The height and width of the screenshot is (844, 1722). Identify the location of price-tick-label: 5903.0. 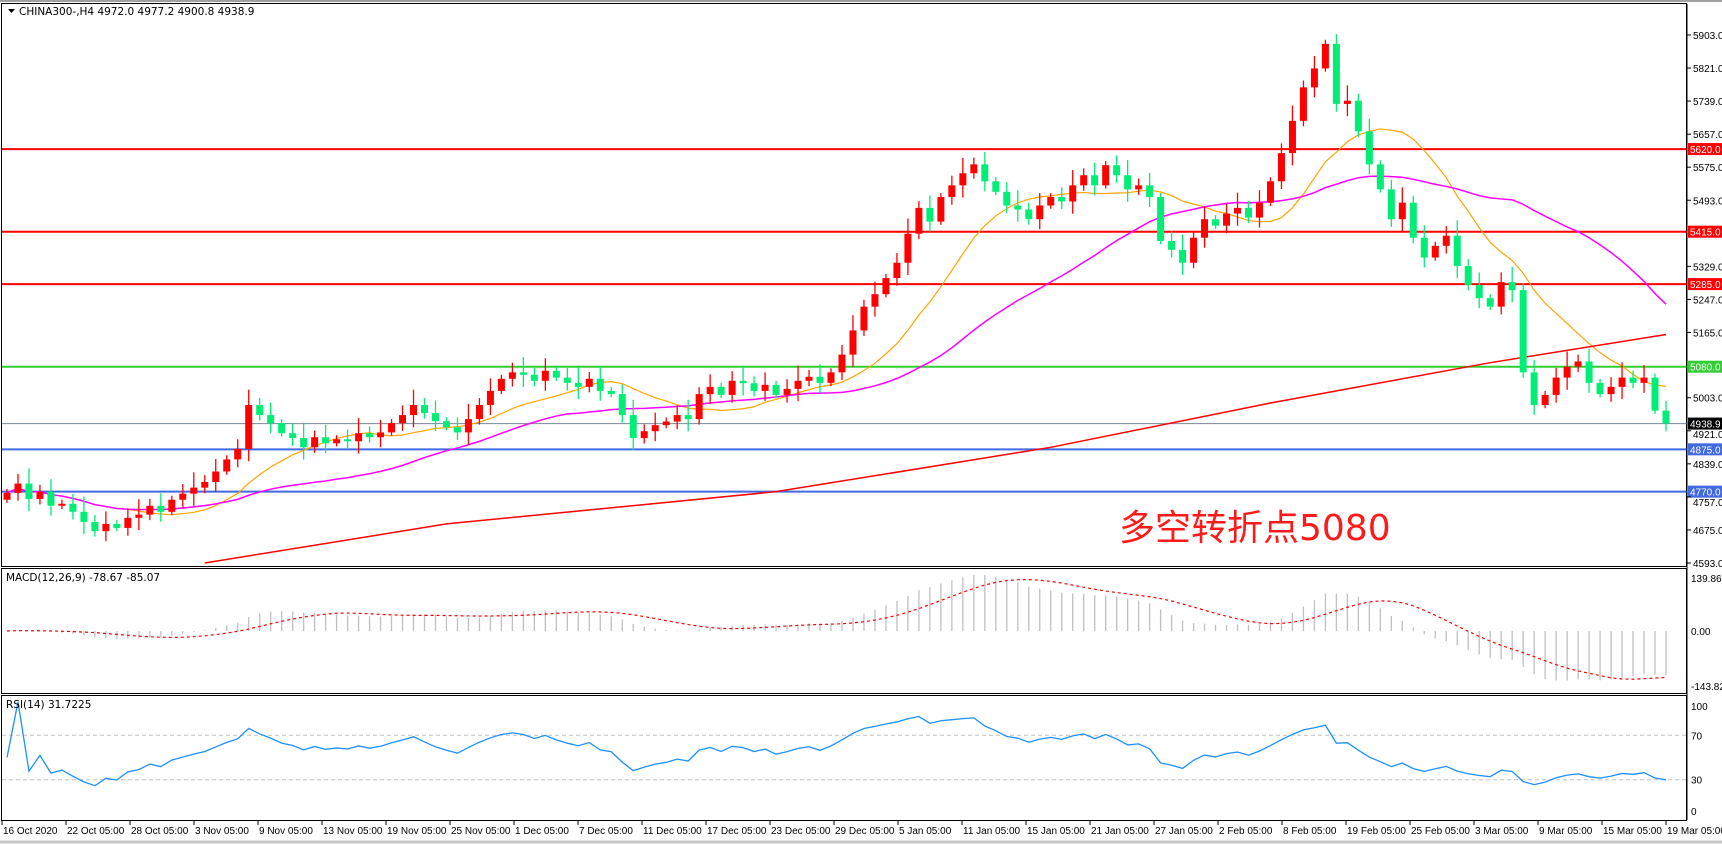
(1707, 36).